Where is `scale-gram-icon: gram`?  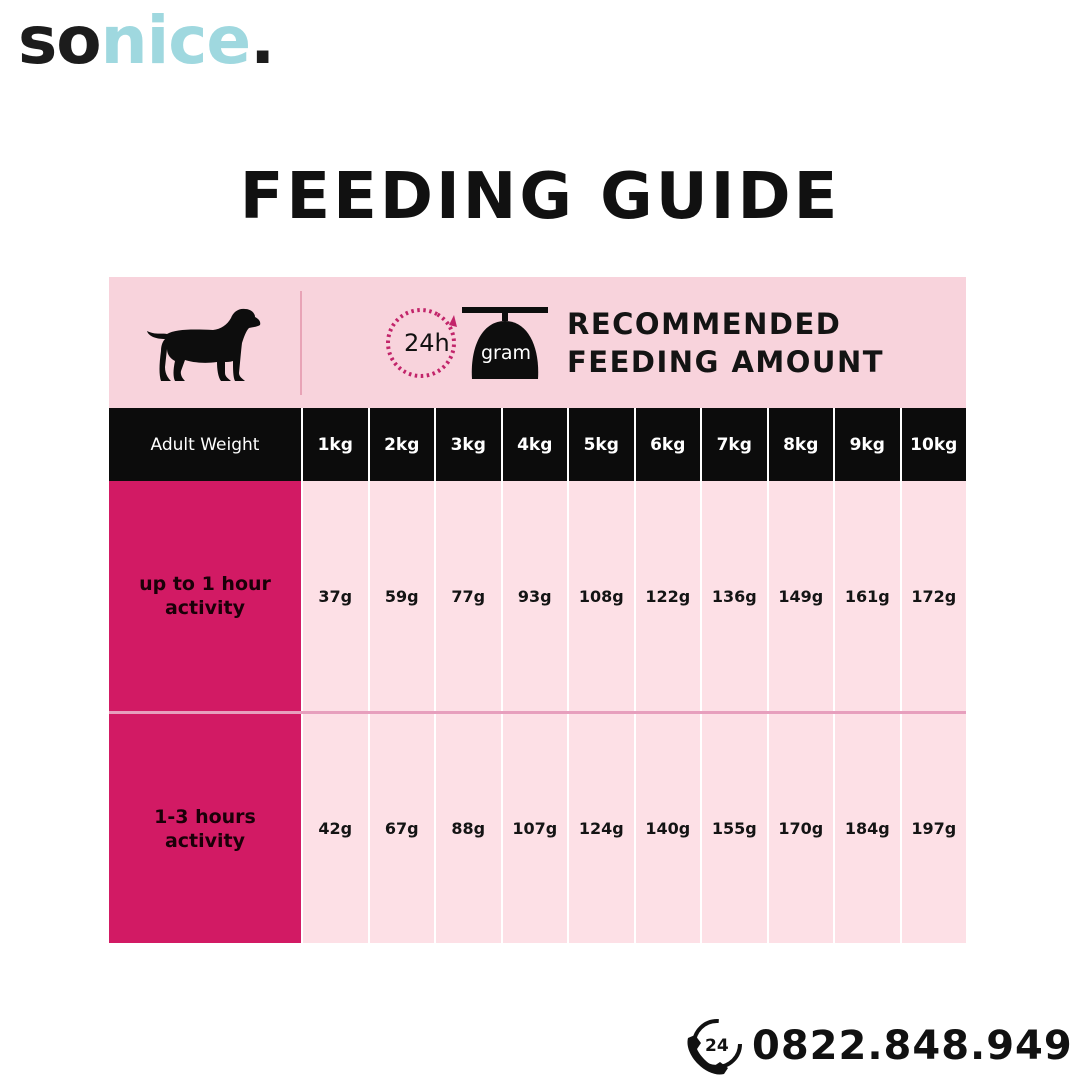 scale-gram-icon: gram is located at coordinates (505, 343).